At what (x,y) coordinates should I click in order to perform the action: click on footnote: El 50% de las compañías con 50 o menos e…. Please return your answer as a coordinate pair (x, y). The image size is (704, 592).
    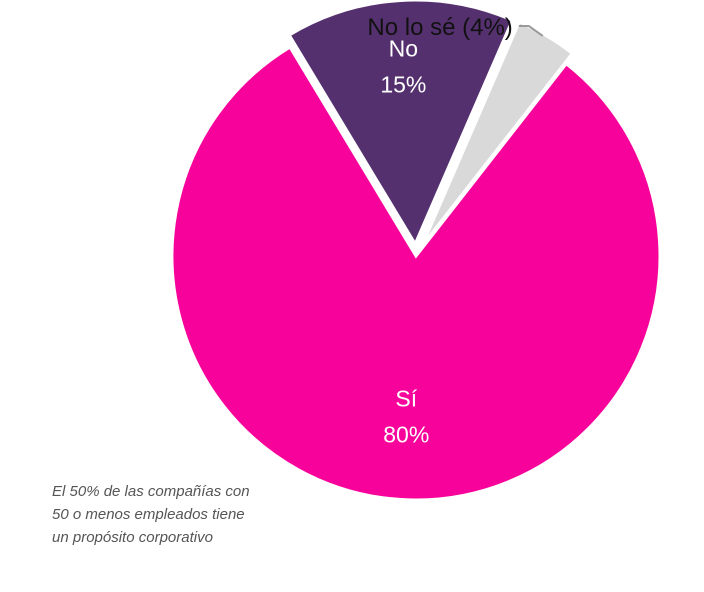
    Looking at the image, I should click on (182, 514).